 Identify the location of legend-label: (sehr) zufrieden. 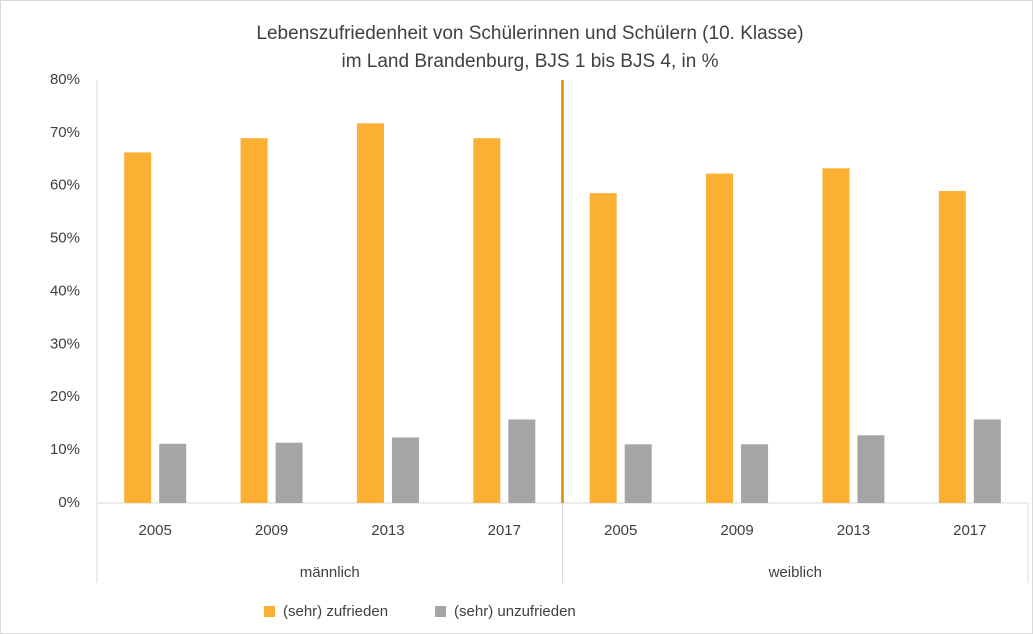
(335, 611).